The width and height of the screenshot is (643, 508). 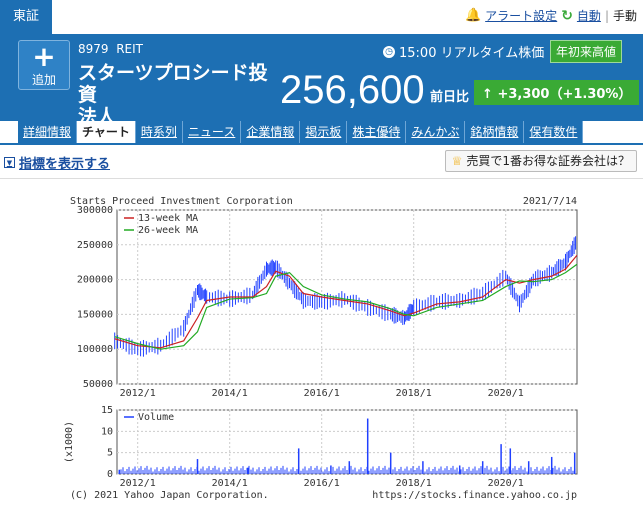 I want to click on up-arrow-icon: ↑, so click(x=487, y=94).